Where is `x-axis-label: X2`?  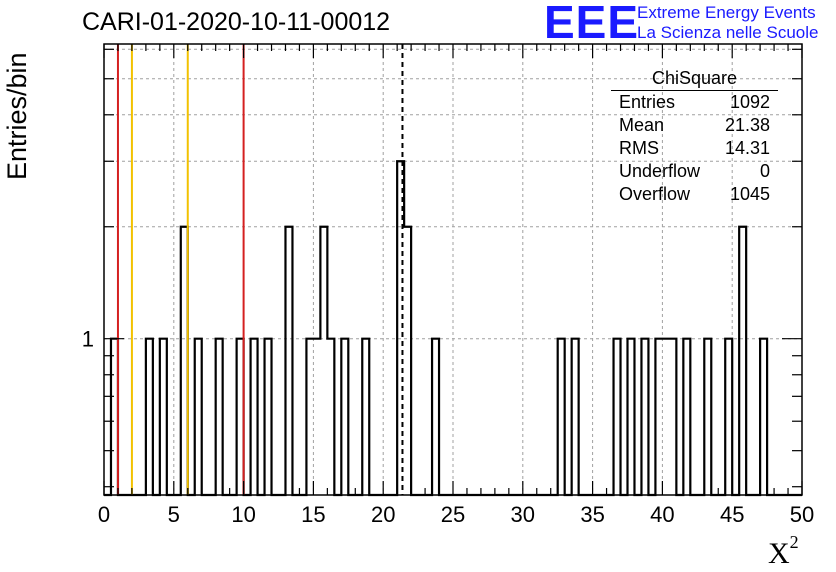 x-axis-label: X2 is located at coordinates (783, 551).